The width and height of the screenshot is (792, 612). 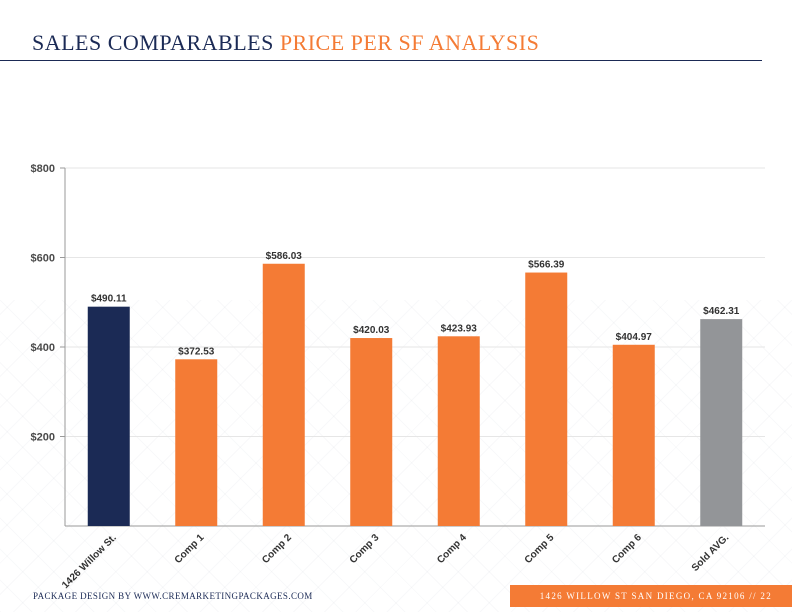 I want to click on x-tick-label: Comp 6, so click(x=627, y=549).